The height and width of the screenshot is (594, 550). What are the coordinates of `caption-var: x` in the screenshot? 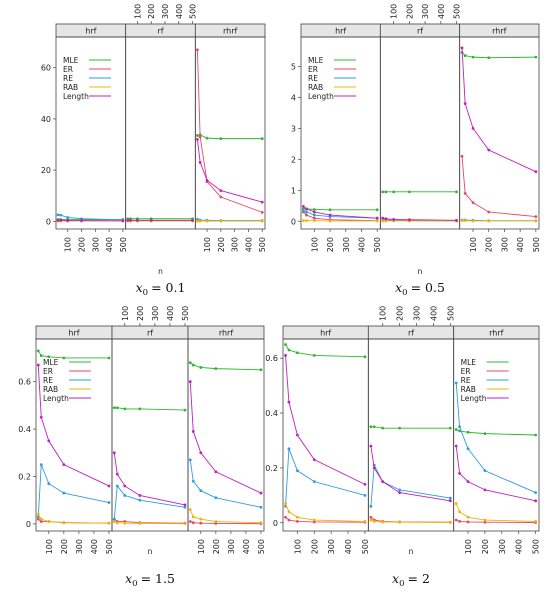 It's located at (139, 287).